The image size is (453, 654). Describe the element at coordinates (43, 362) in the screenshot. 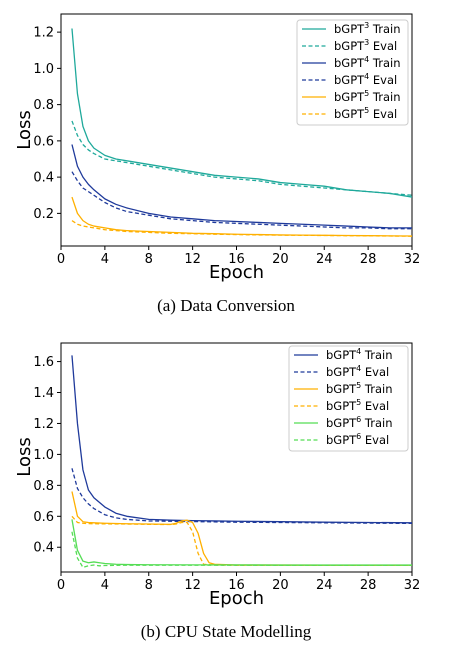

I see `y-tick-label: 1.6` at that location.